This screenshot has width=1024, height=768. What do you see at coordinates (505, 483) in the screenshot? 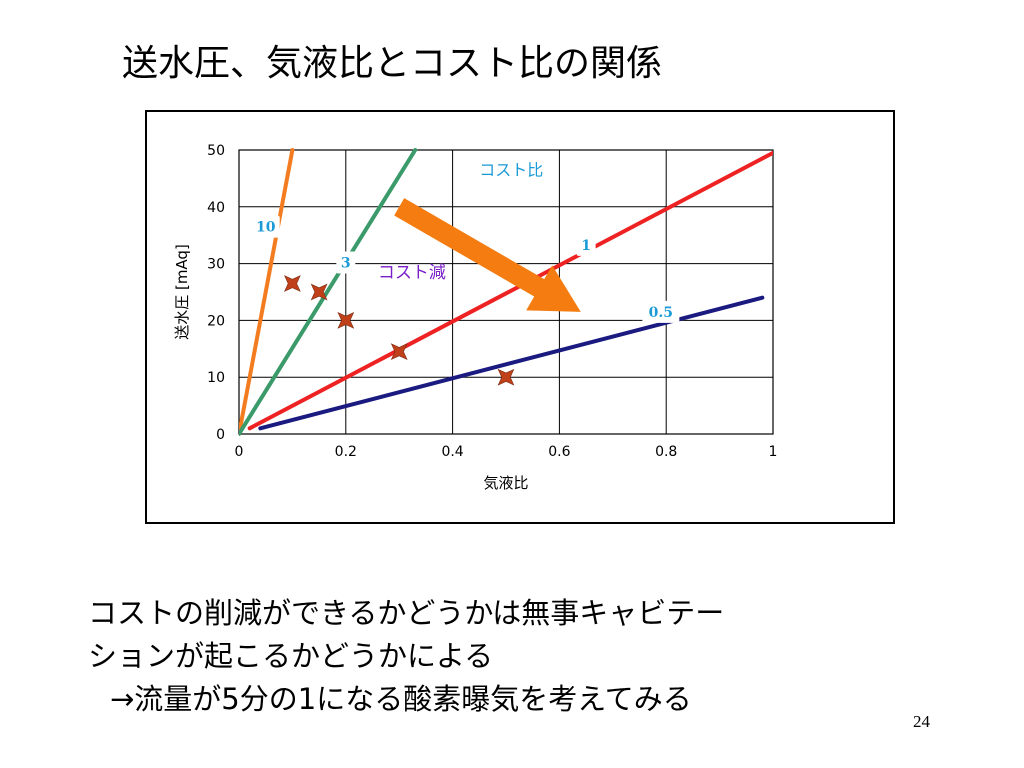
I see `x-axis-label: 気液比` at bounding box center [505, 483].